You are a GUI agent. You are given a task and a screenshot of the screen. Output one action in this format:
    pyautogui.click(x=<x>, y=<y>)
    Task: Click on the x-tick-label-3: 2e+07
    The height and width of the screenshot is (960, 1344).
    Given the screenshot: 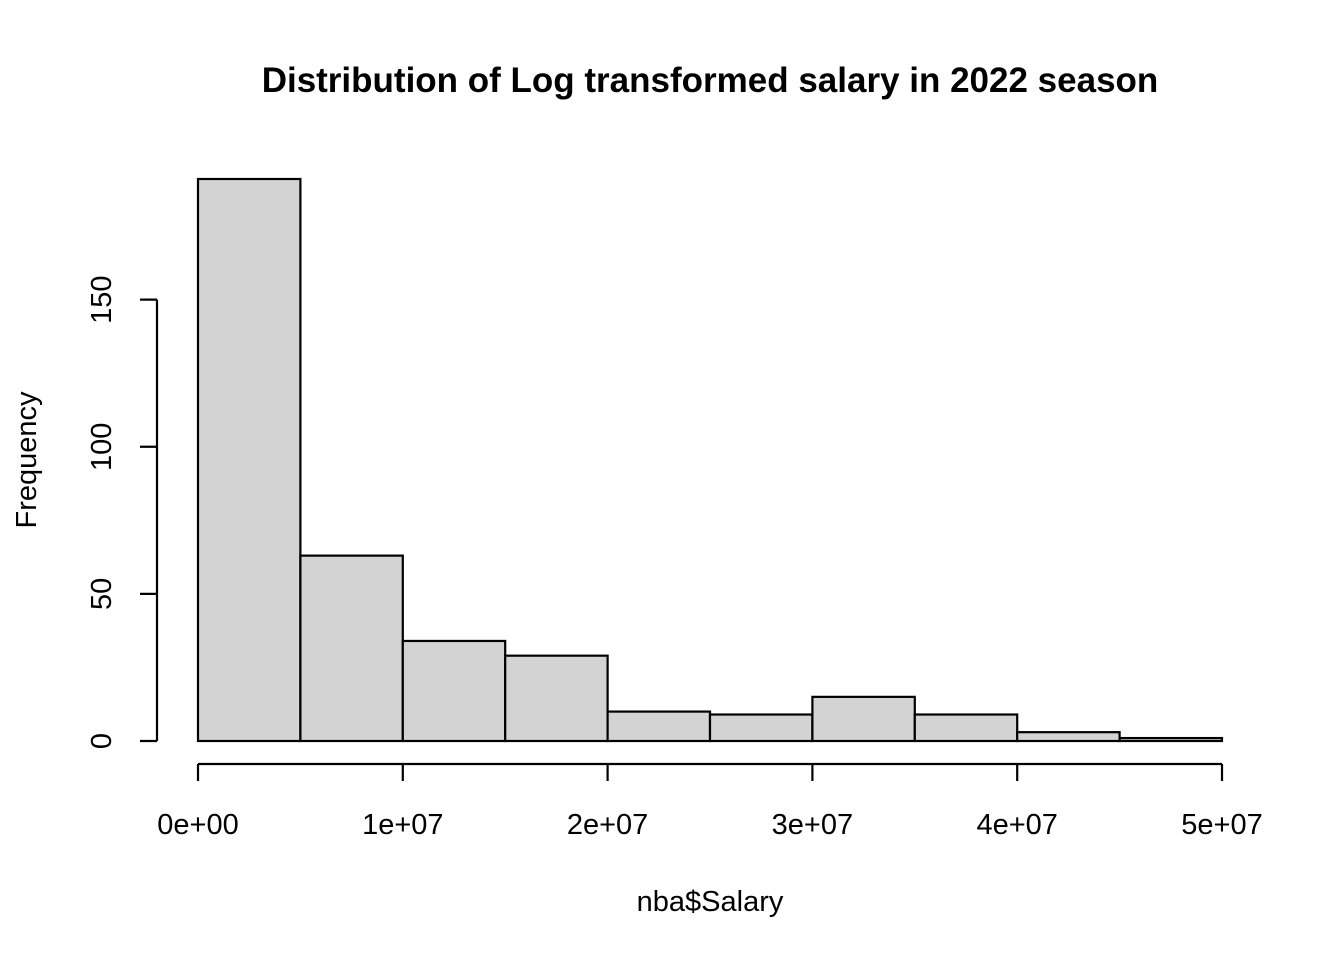 What is the action you would take?
    pyautogui.click(x=607, y=825)
    